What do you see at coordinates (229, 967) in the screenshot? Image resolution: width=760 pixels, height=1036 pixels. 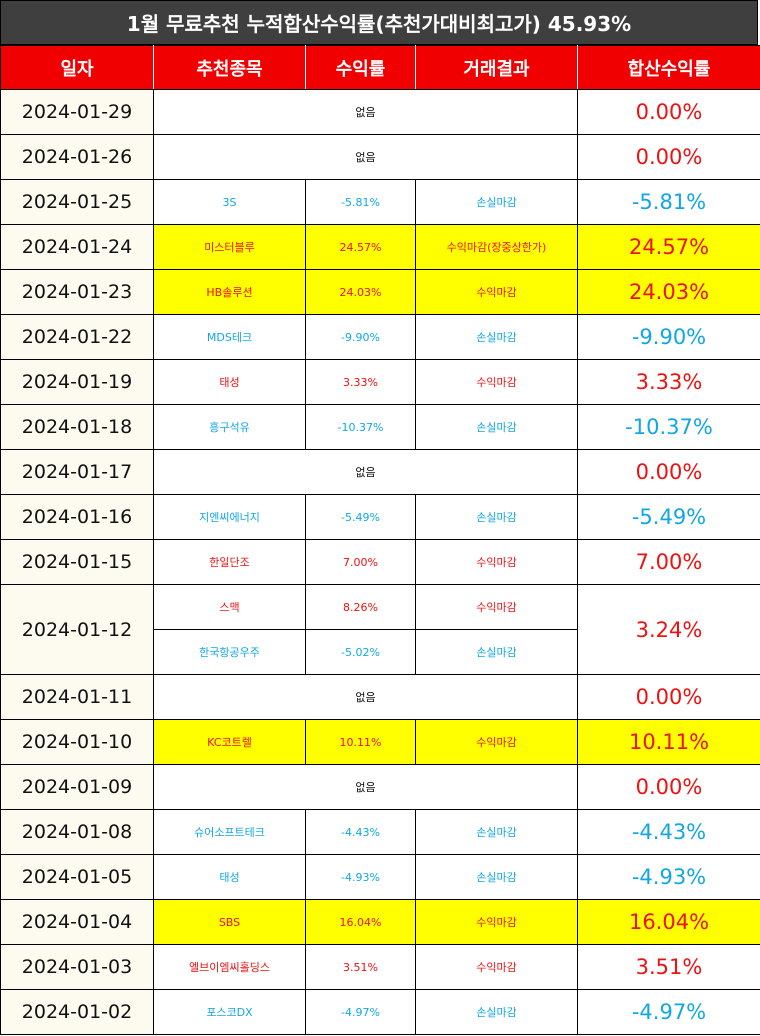 I see `stock-cell: 엘브이엠씨홀딩스` at bounding box center [229, 967].